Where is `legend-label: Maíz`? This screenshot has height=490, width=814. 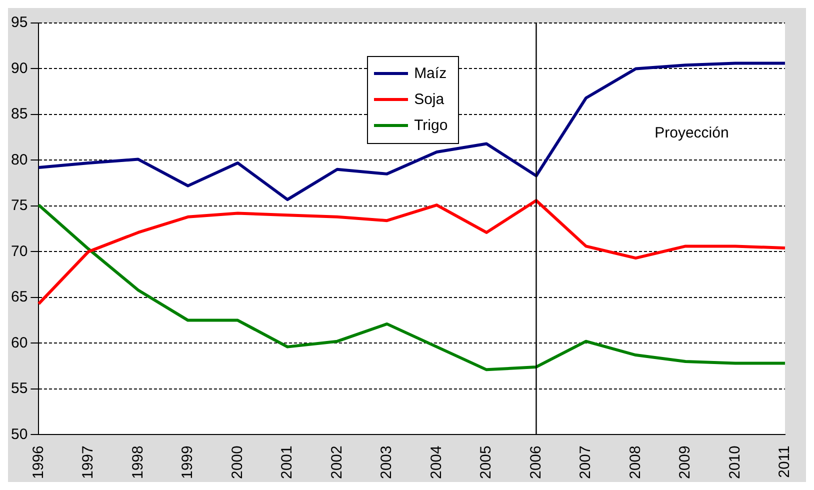
legend-label: Maíz is located at coordinates (430, 73).